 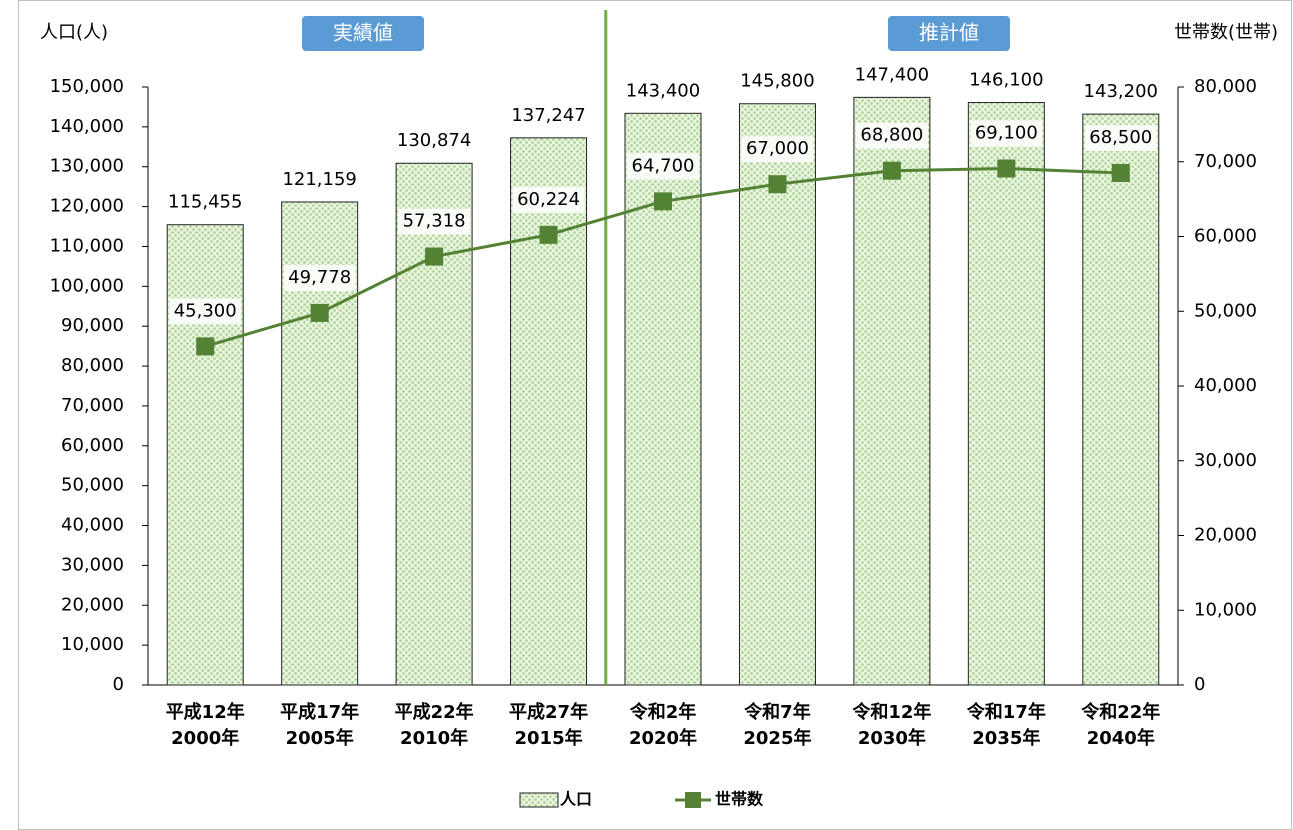 What do you see at coordinates (92, 604) in the screenshot?
I see `y-tick-label: 20,000` at bounding box center [92, 604].